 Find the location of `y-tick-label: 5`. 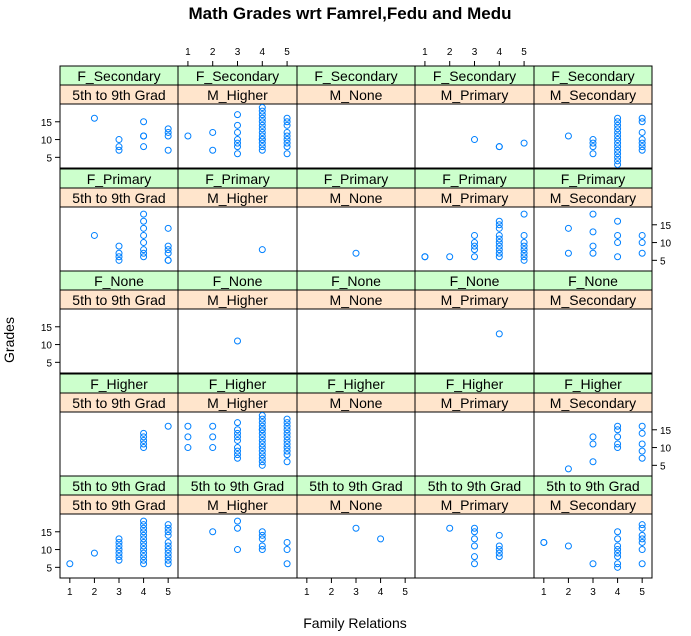

y-tick-label: 5 is located at coordinates (49, 363).